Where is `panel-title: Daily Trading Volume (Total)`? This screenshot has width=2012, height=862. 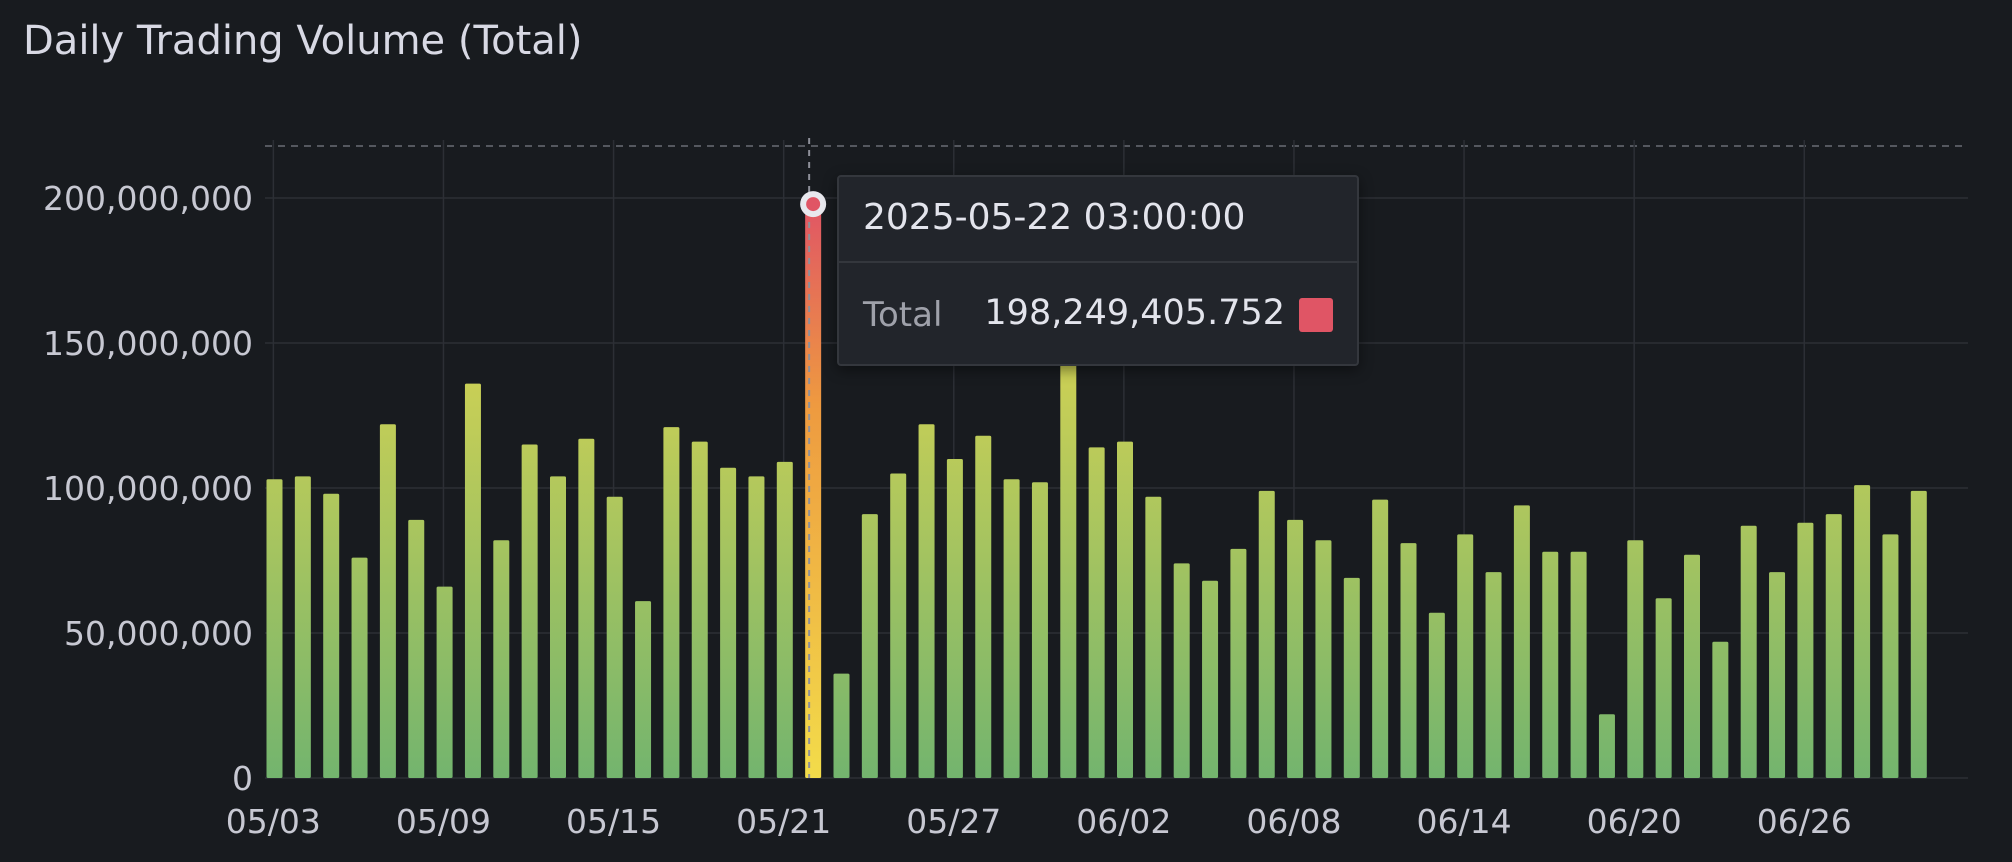 panel-title: Daily Trading Volume (Total) is located at coordinates (303, 41).